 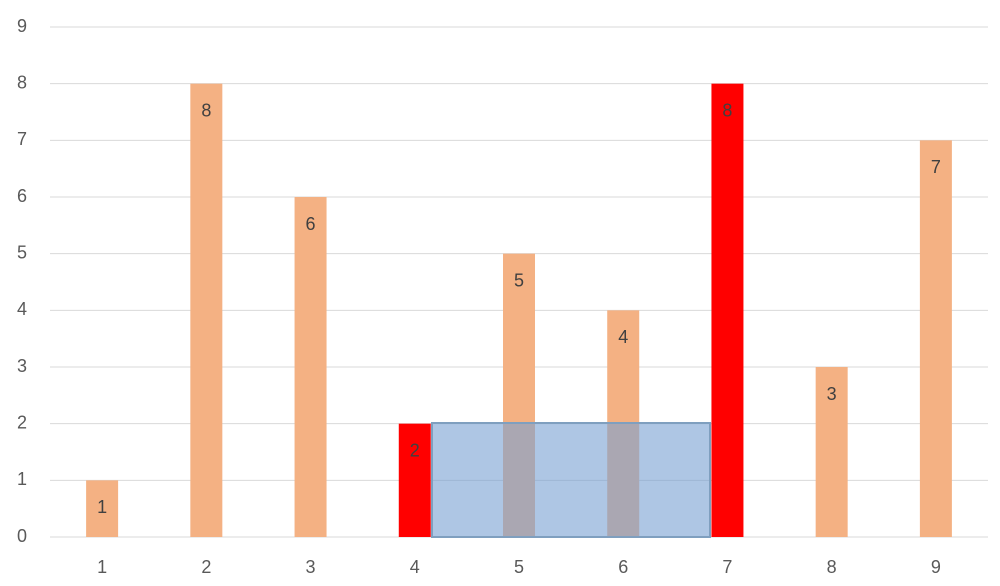 What do you see at coordinates (623, 337) in the screenshot?
I see `data-label: 4` at bounding box center [623, 337].